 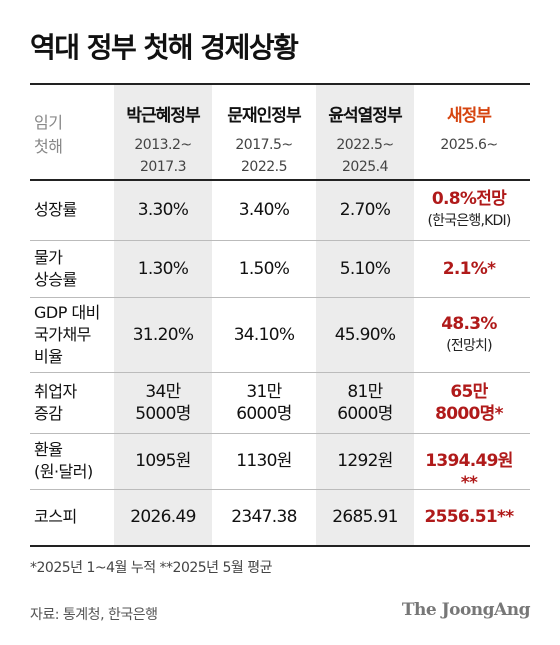 I want to click on cell-value: 31만 6000명, so click(x=264, y=403).